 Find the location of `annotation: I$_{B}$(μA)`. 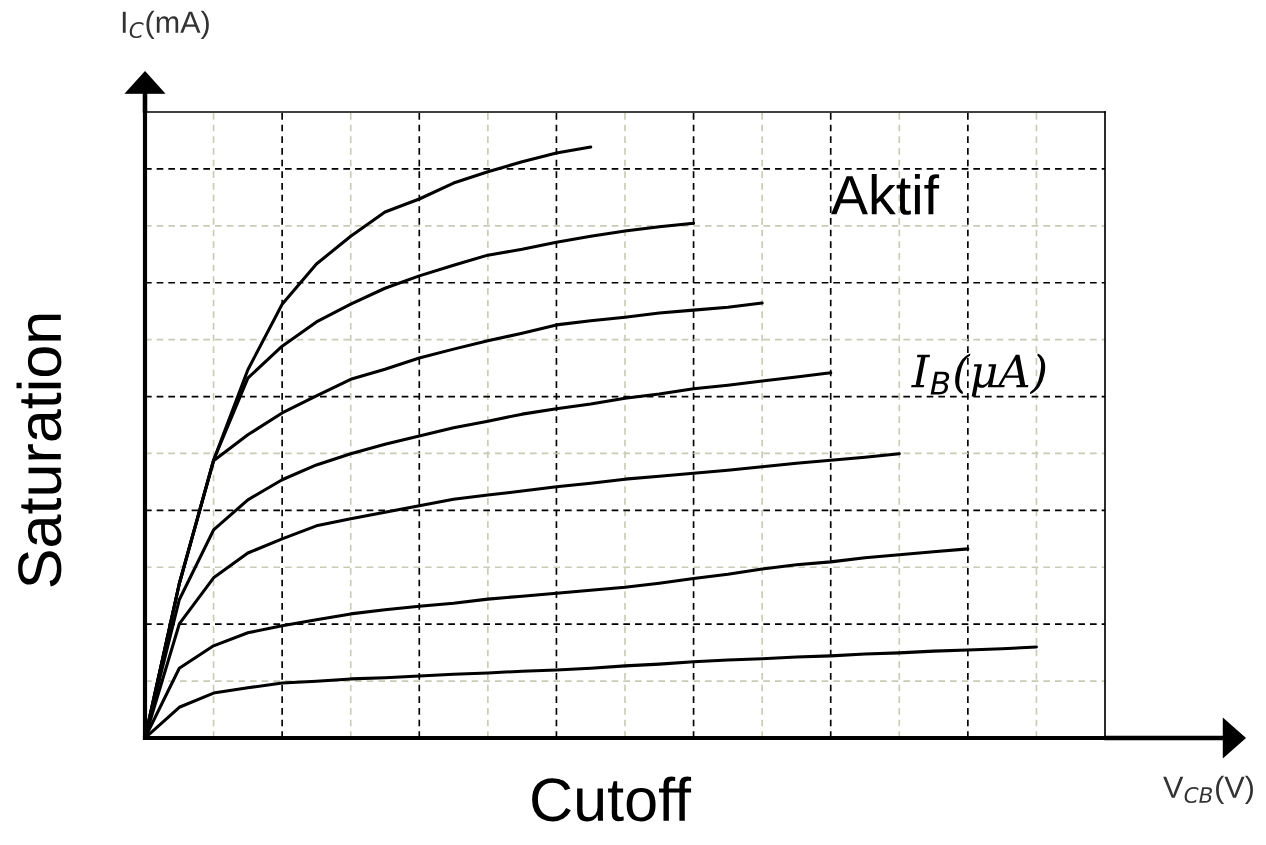

annotation: I$_{B}$(μA) is located at coordinates (978, 375).